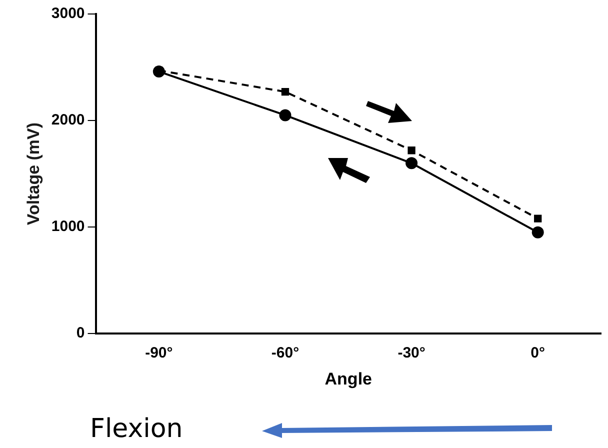 The image size is (608, 448). What do you see at coordinates (285, 353) in the screenshot?
I see `x-tick-label: -60°` at bounding box center [285, 353].